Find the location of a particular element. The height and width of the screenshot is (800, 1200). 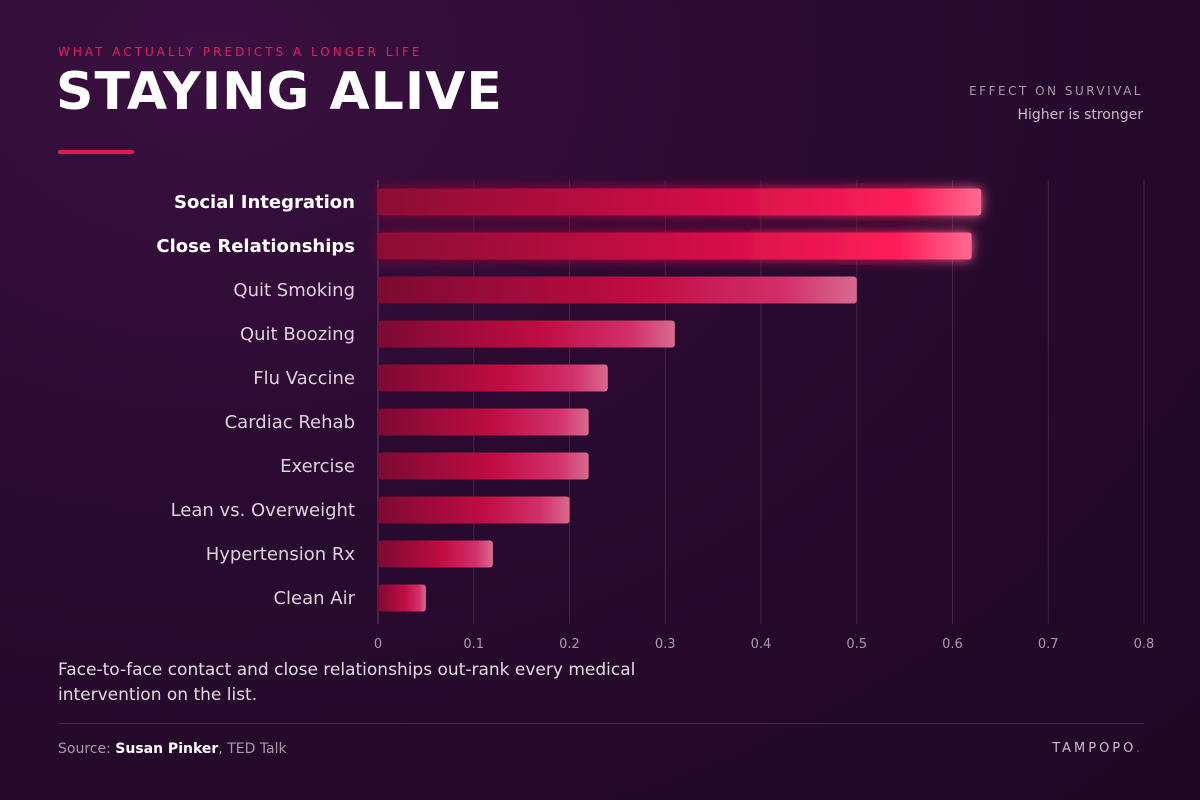

source-name: Susan Pinker is located at coordinates (167, 749).